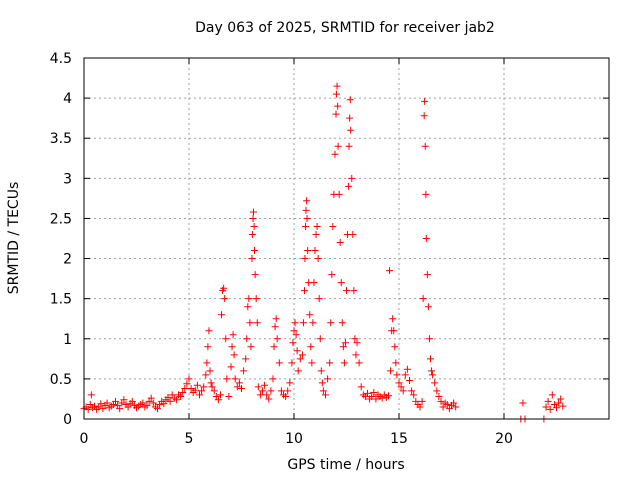 The image size is (640, 480). I want to click on y-tick-label: 1, so click(67, 340).